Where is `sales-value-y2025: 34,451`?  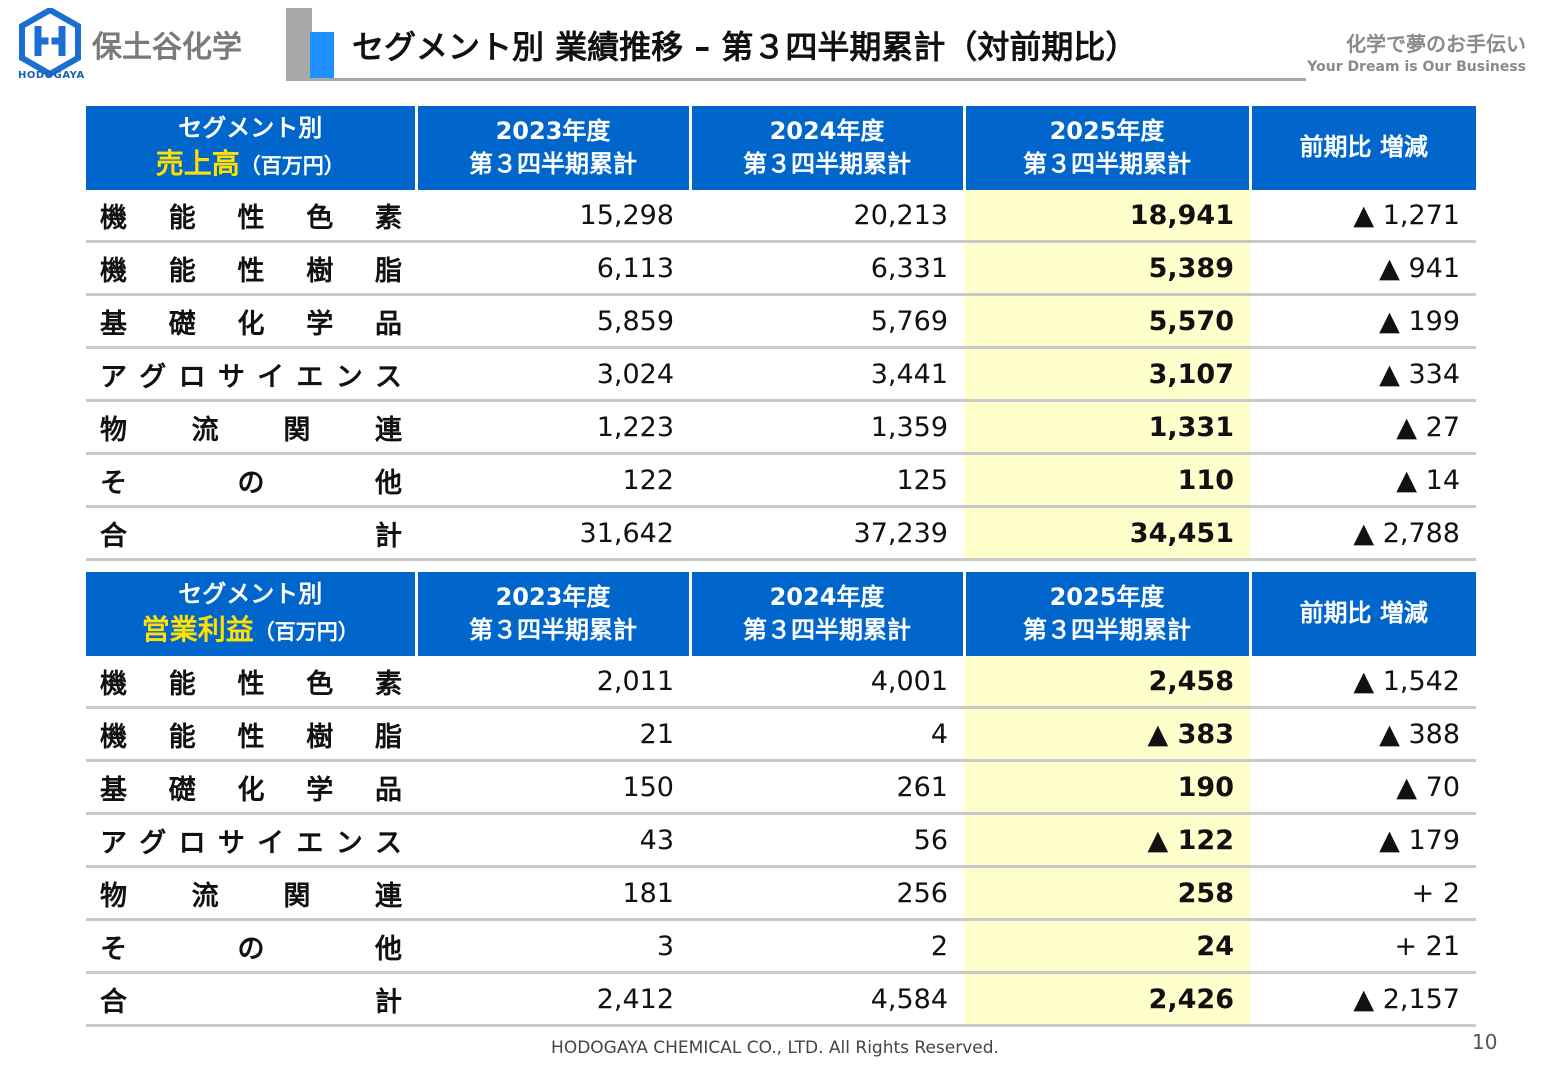
sales-value-y2025: 34,451 is located at coordinates (1107, 533).